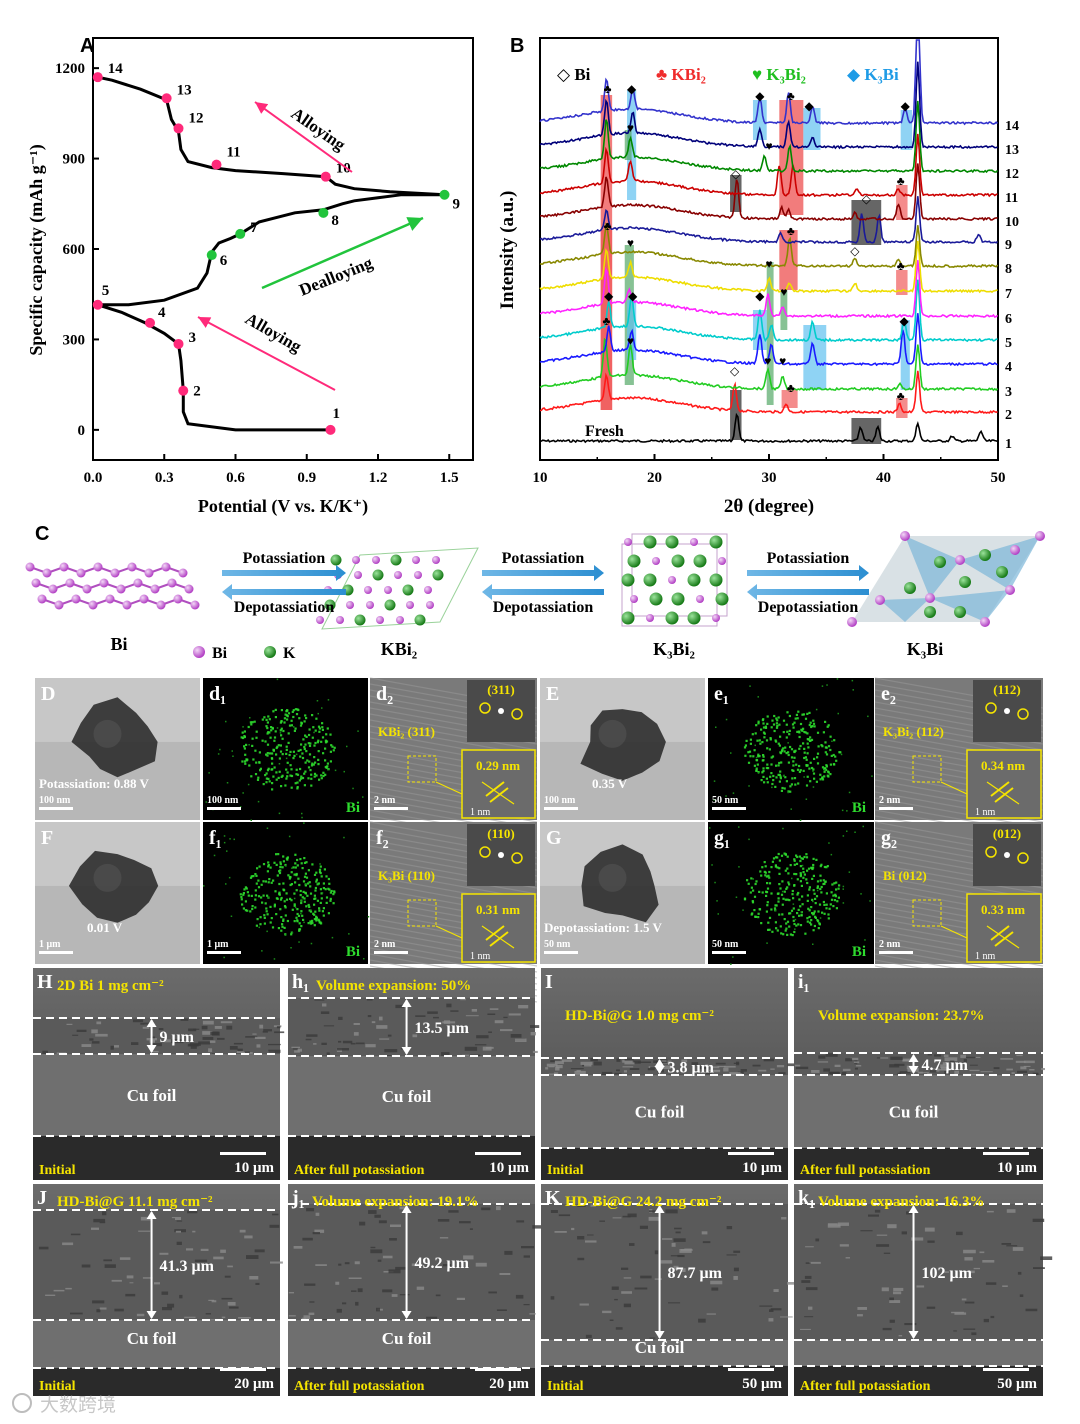 The height and width of the screenshot is (1424, 1080). Describe the element at coordinates (554, 838) in the screenshot. I see `panel-letter: G` at that location.